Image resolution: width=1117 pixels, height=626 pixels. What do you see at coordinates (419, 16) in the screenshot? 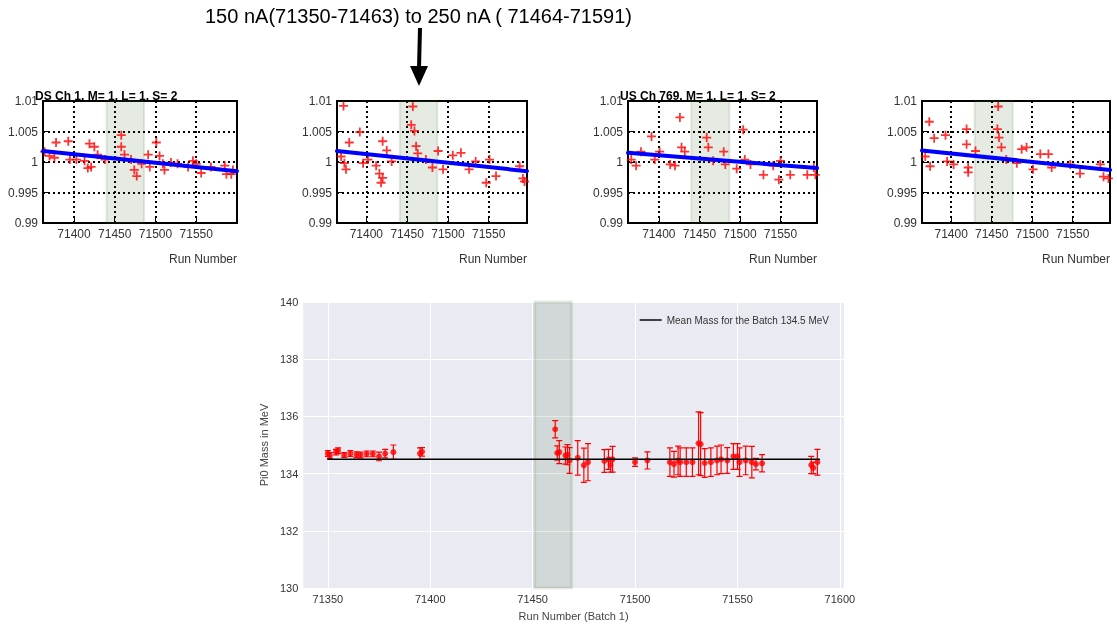
I see `text: 150 nA(71350-71463) to 250 nA ( 71464-71591)` at bounding box center [419, 16].